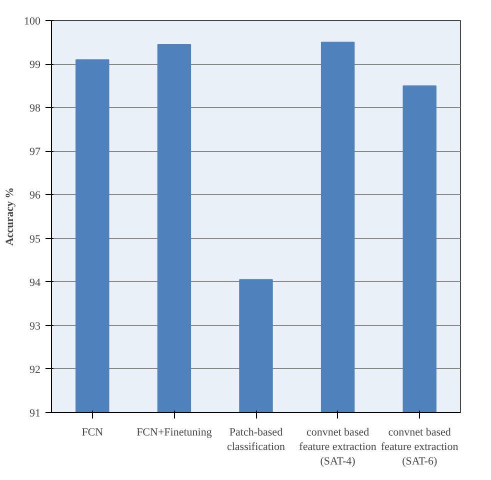  What do you see at coordinates (419, 447) in the screenshot?
I see `x-tick-label: convnet based feature extraction (SAT-6)` at bounding box center [419, 447].